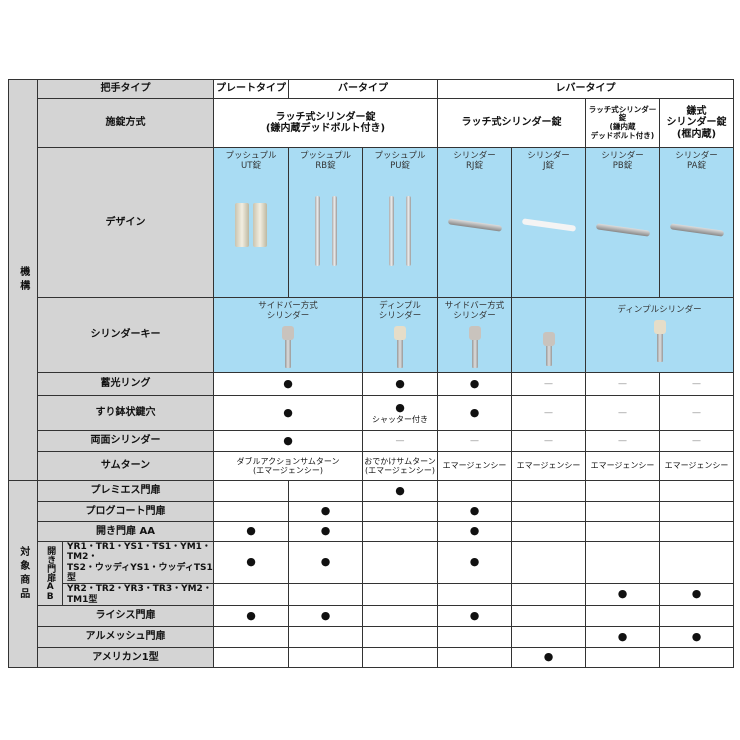 The image size is (740, 740). I want to click on table-row: プログコート門扉 ● ●, so click(371, 511).